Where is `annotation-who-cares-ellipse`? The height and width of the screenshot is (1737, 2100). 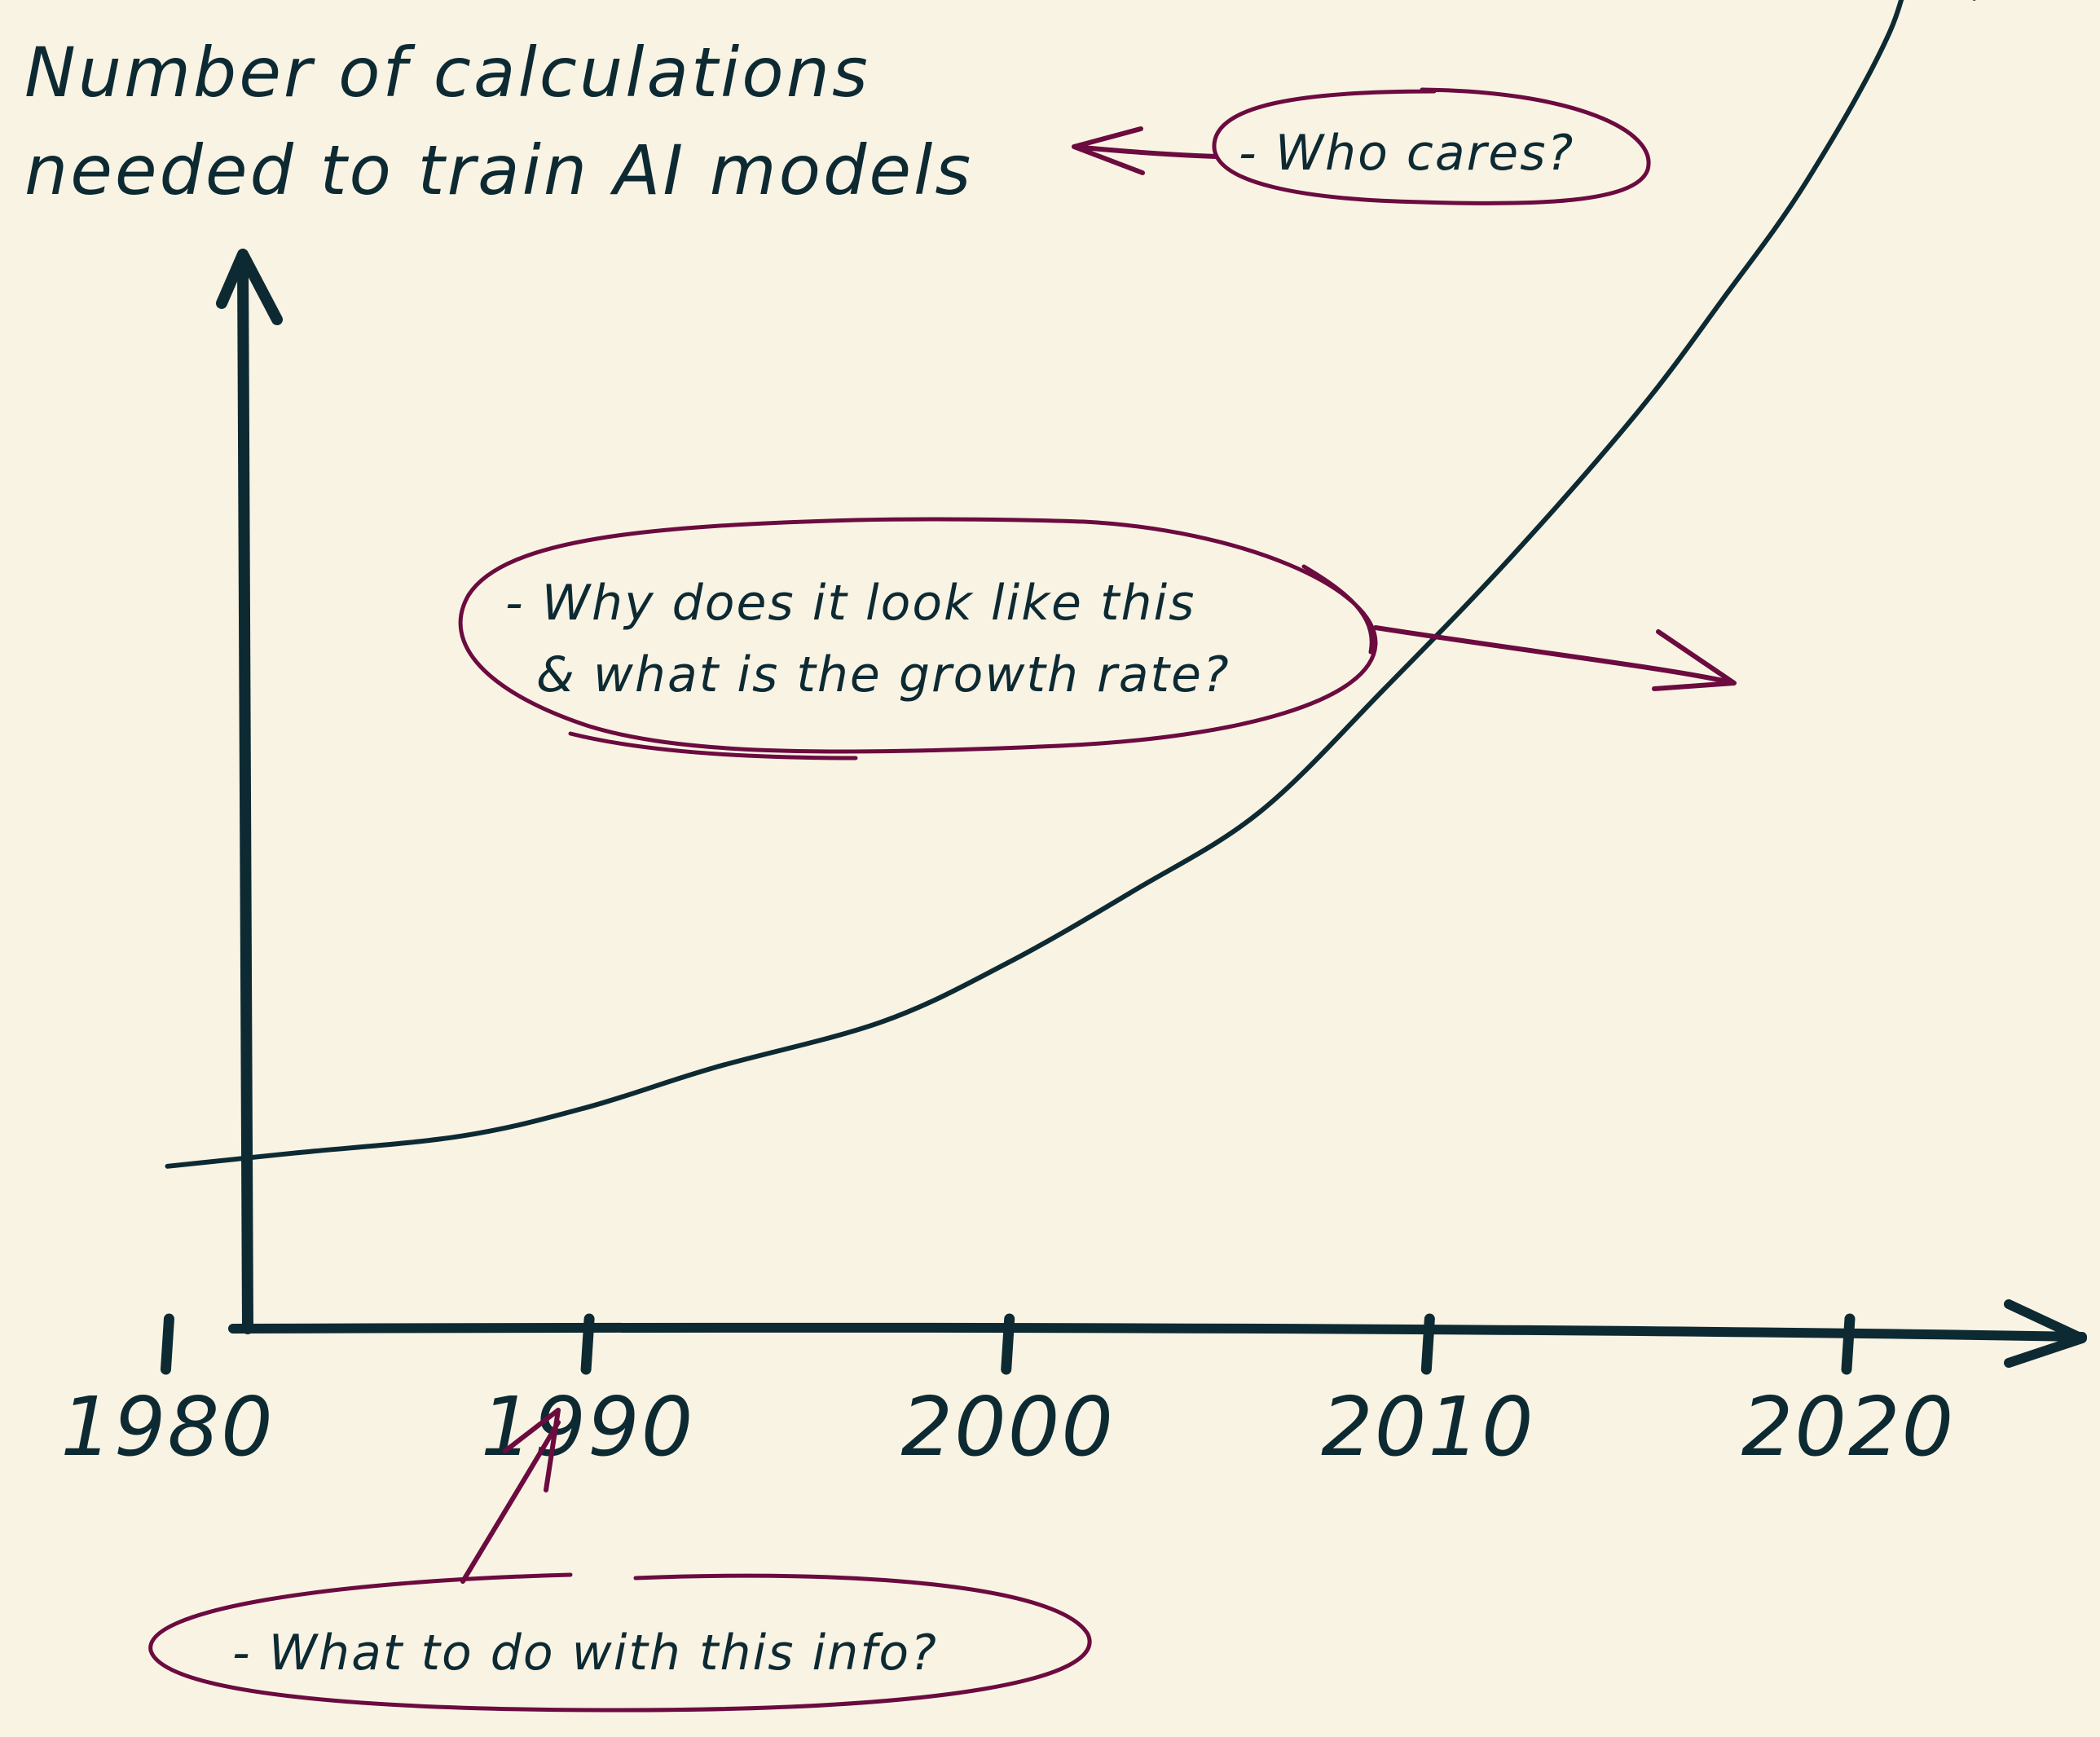 annotation-who-cares-ellipse is located at coordinates (1431, 146).